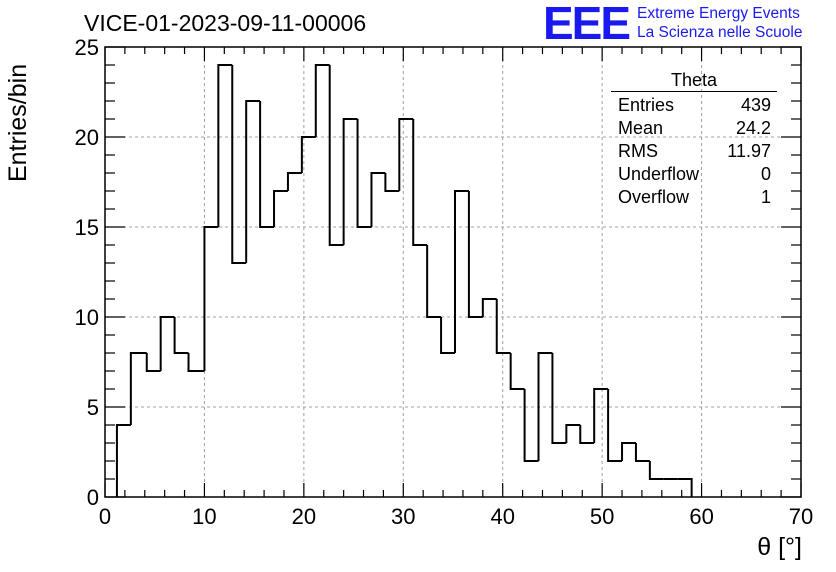 The image size is (836, 572). What do you see at coordinates (638, 151) in the screenshot?
I see `stats-label: RMS` at bounding box center [638, 151].